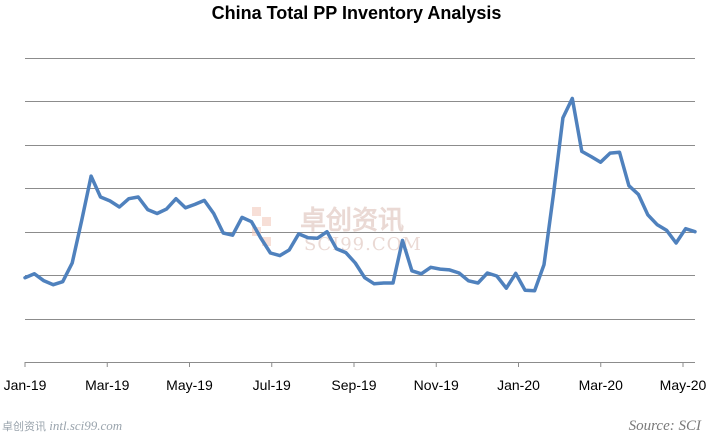 Image resolution: width=713 pixels, height=437 pixels. Describe the element at coordinates (518, 385) in the screenshot. I see `x-tick-label: Jan-20` at that location.